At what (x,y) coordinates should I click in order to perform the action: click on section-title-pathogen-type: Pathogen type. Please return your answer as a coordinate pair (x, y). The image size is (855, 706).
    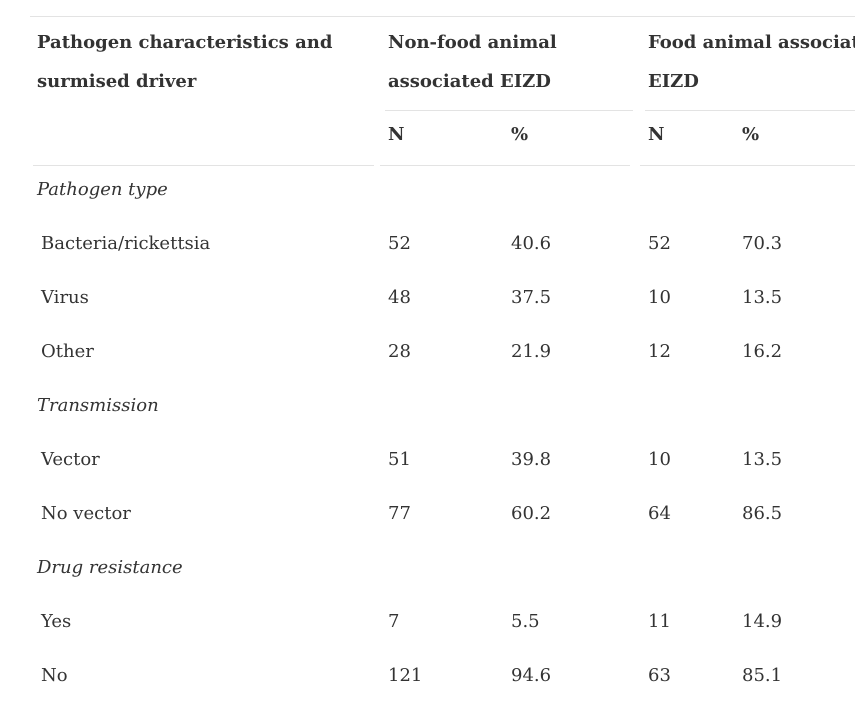
    Looking at the image, I should click on (102, 189).